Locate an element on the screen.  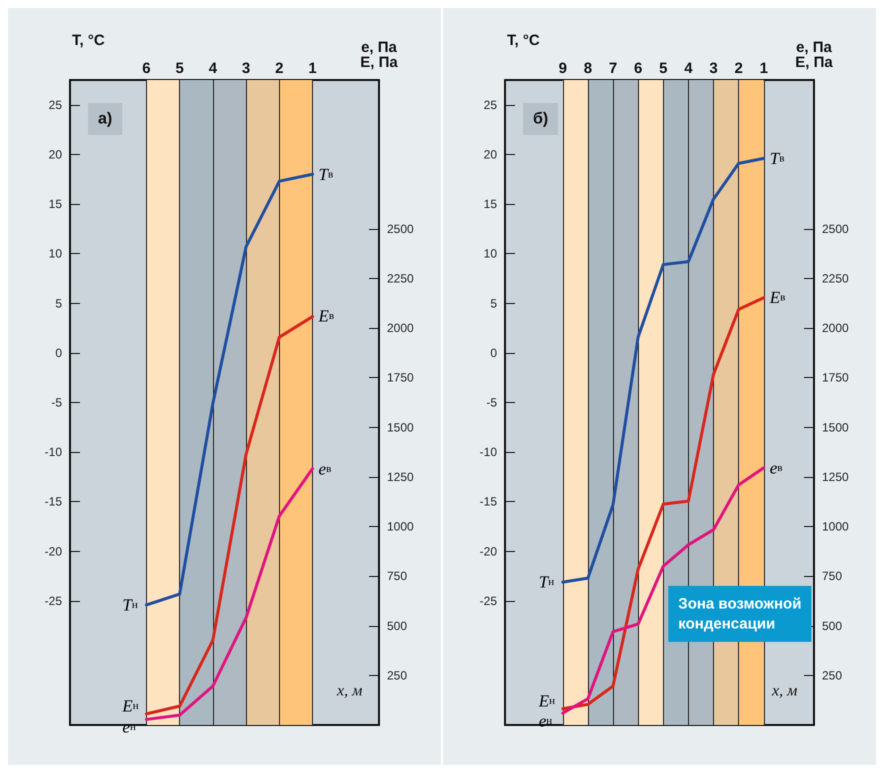
text: а) is located at coordinates (105, 119).